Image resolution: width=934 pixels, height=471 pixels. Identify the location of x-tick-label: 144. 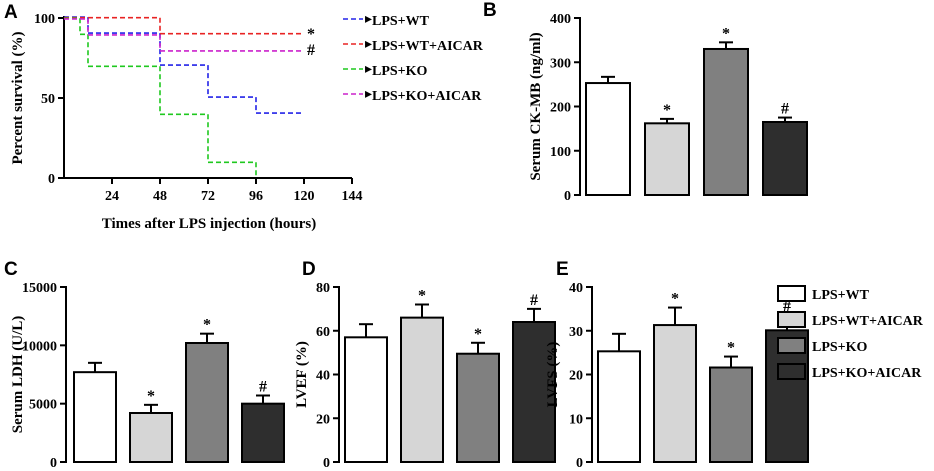
(352, 196).